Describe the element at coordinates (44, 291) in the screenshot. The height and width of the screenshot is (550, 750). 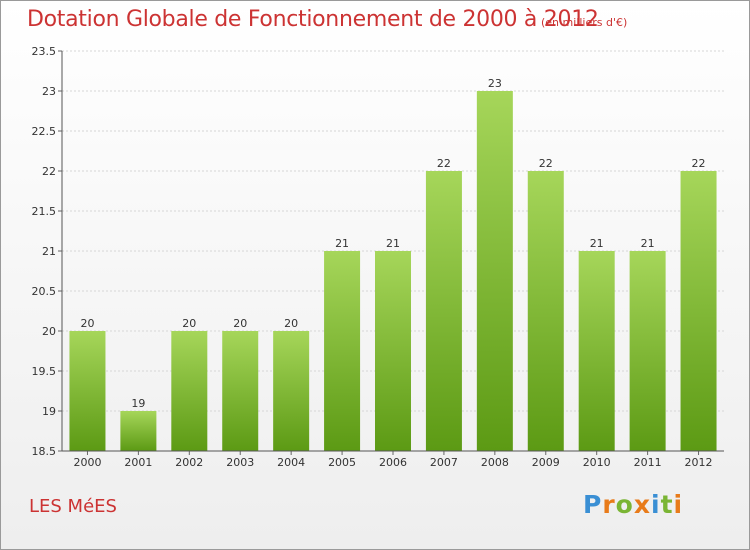
I see `y-tick-label: 20.5` at that location.